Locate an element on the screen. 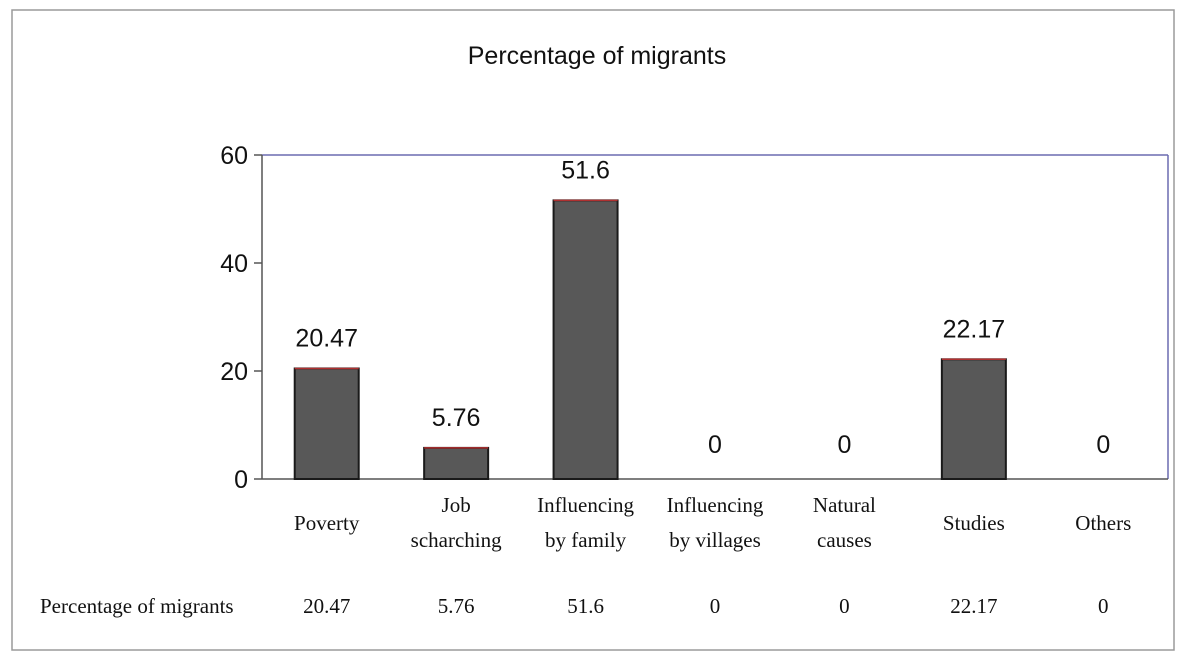  y-tick-label: 60 is located at coordinates (234, 156).